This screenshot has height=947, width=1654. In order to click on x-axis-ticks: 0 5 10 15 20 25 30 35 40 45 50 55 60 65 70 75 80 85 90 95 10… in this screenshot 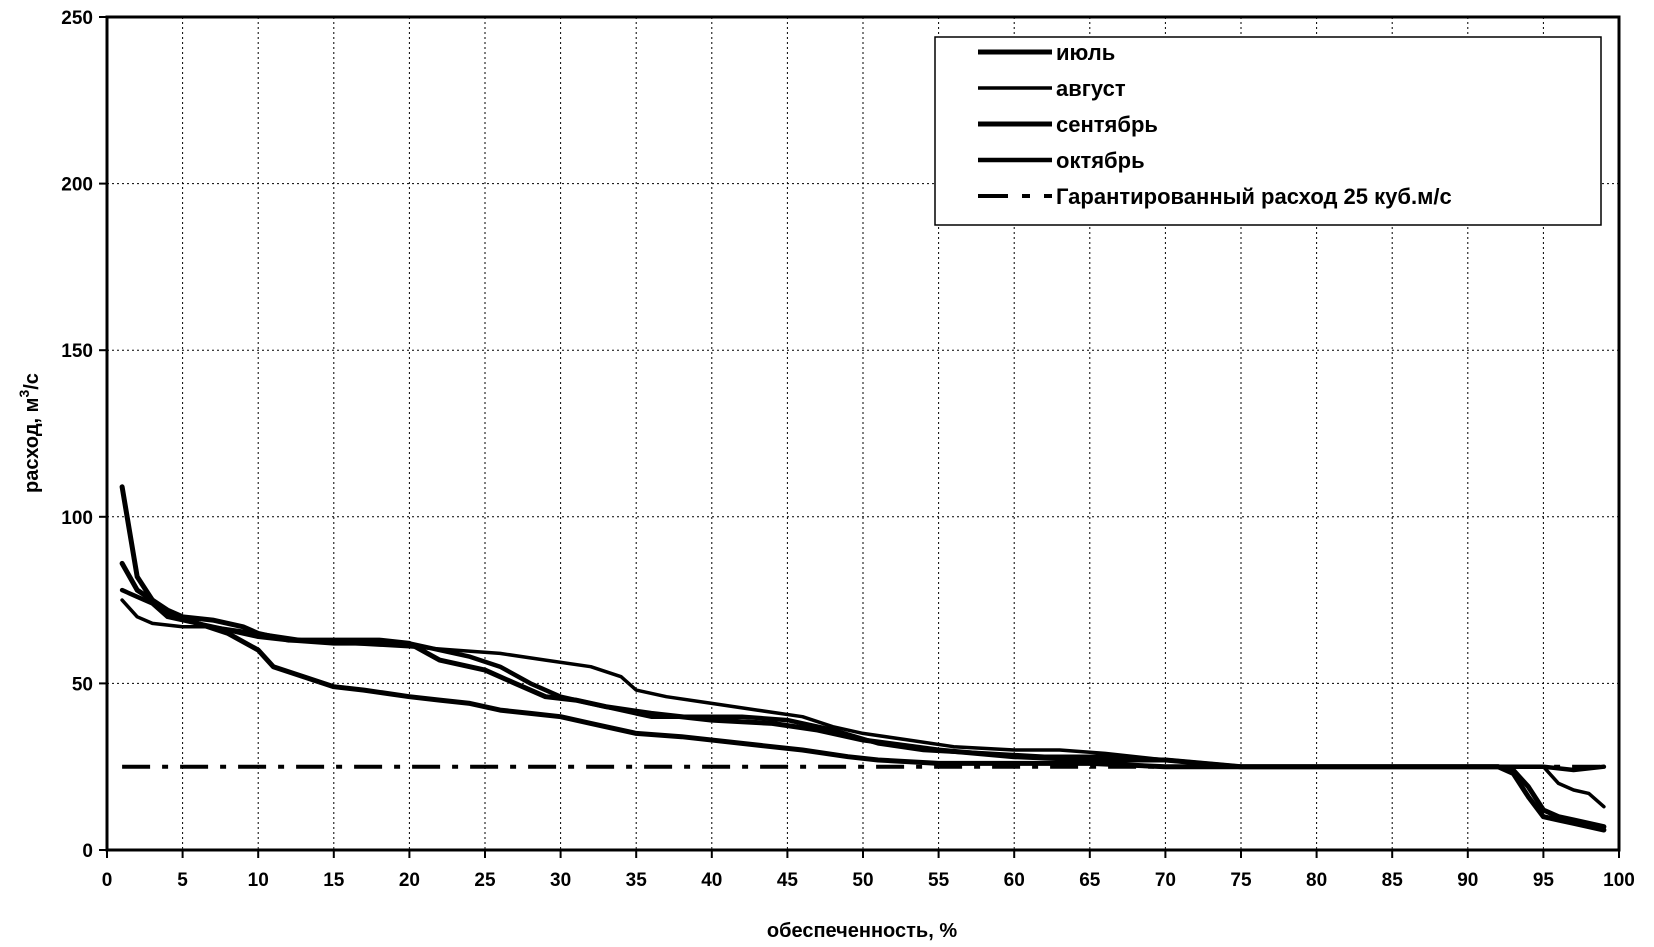, I will do `click(868, 870)`.